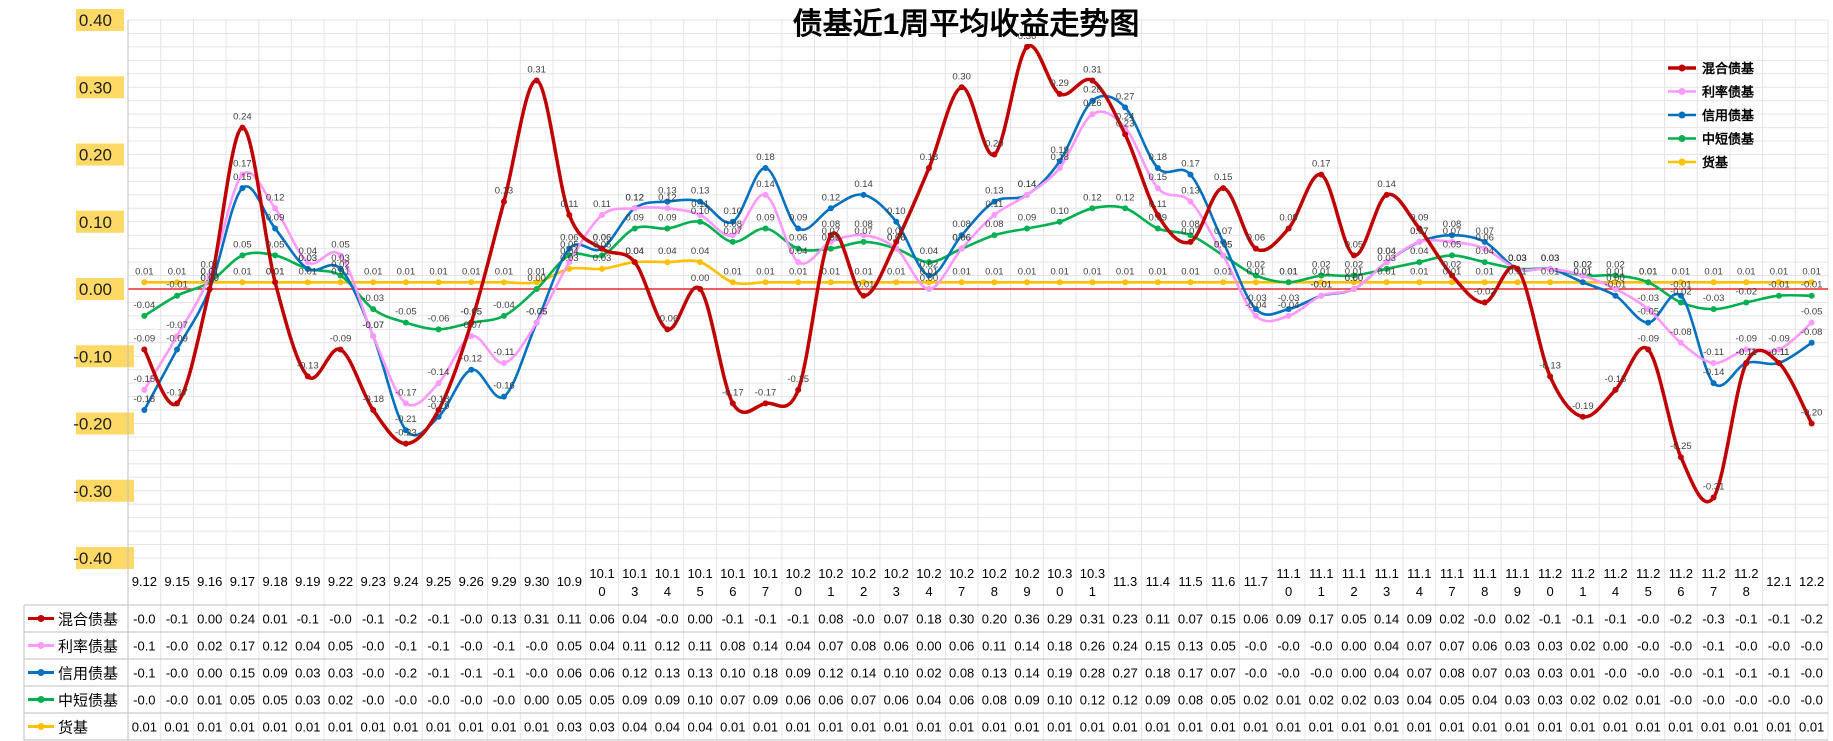  Describe the element at coordinates (406, 392) in the screenshot. I see `data-label: -0.17` at that location.